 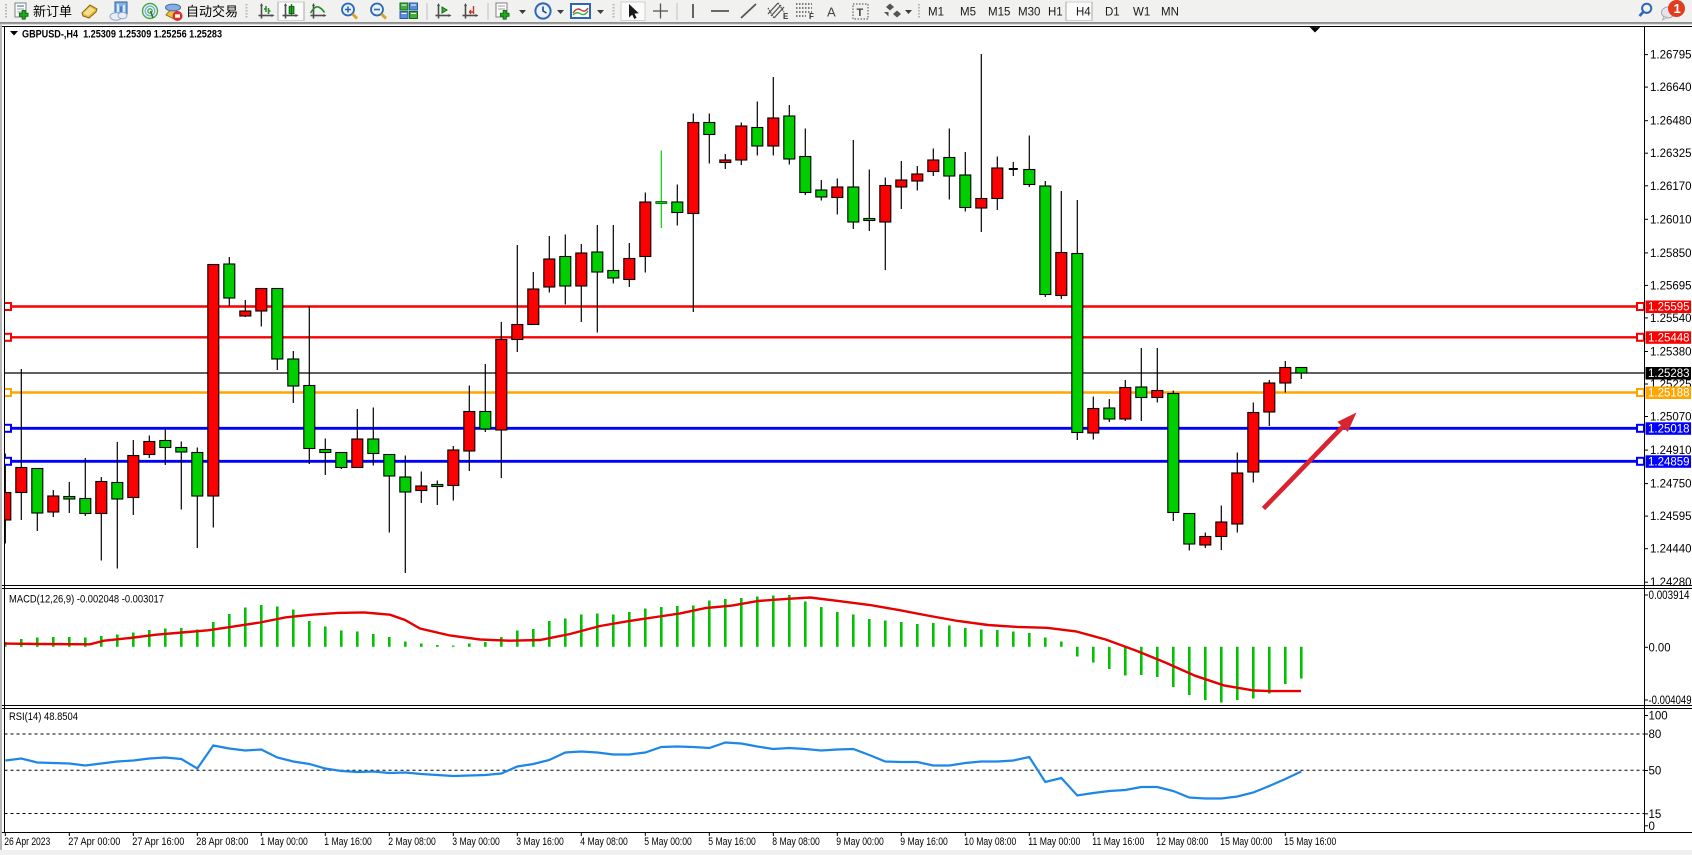 I want to click on svg-text: T, so click(x=860, y=13).